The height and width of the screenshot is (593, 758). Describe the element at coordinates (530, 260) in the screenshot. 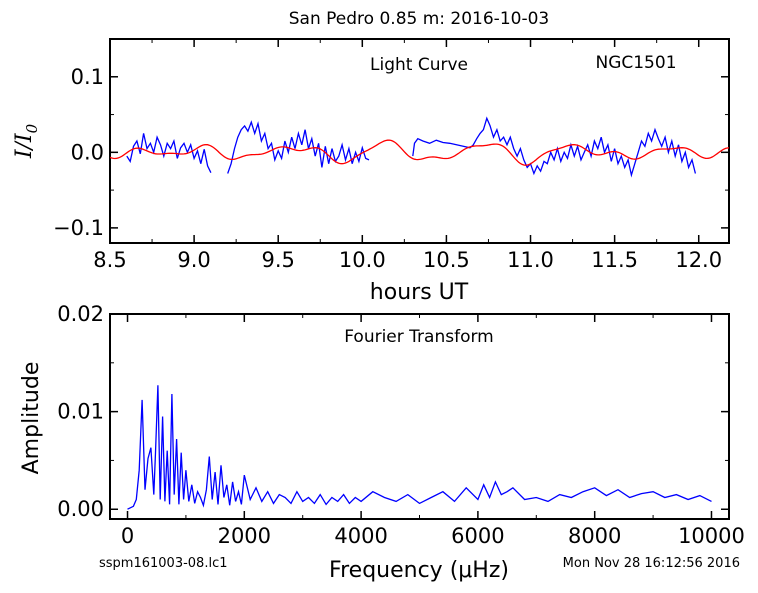

I see `lc-xtick-label: 11.0` at that location.